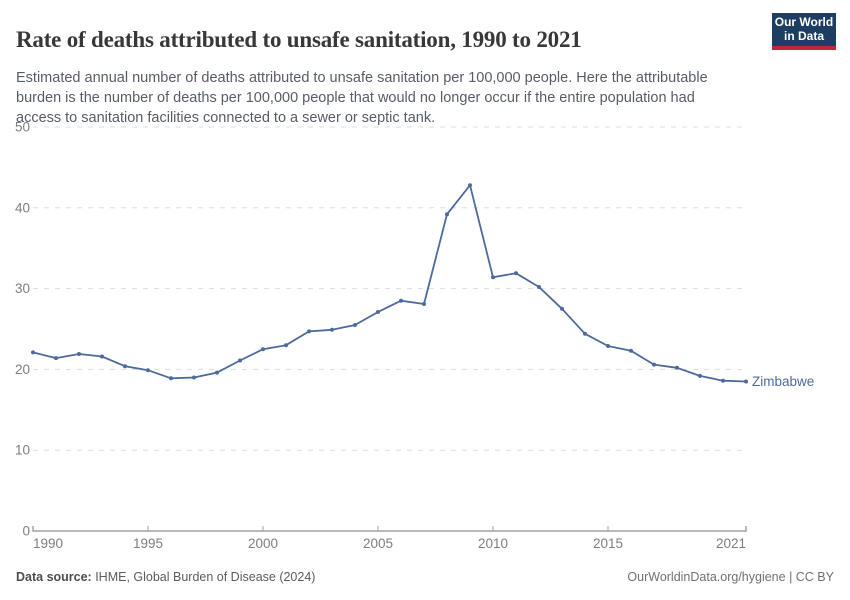 The height and width of the screenshot is (600, 850). I want to click on y-axis-tick-label: 50, so click(22, 127).